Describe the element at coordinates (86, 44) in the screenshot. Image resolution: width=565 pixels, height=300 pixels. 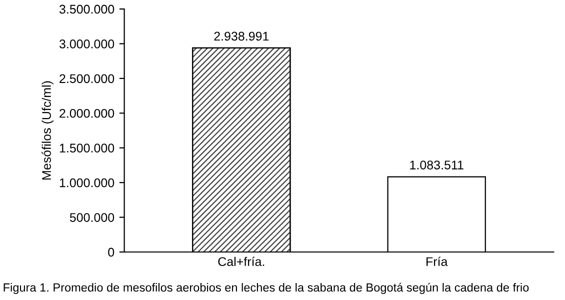
I see `y-tick-label: 3.000.000` at that location.